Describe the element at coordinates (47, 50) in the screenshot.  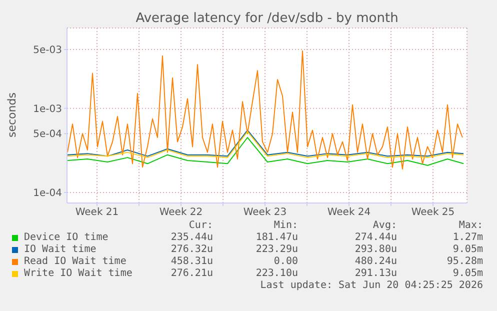
I see `y-tick-label: 5e-03` at that location.